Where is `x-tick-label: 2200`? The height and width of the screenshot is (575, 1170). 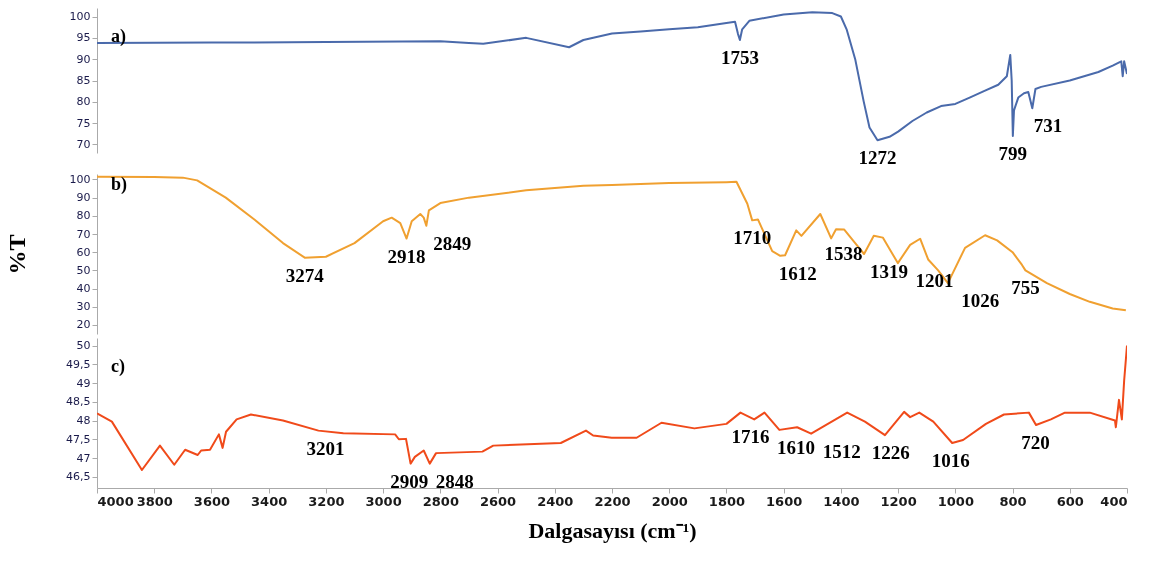
x-tick-label: 2200 is located at coordinates (612, 501).